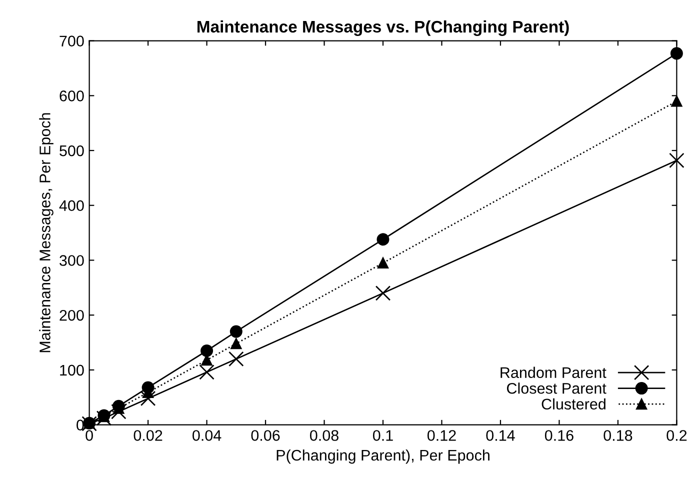 This screenshot has width=687, height=480. I want to click on y-tick-label: 500, so click(72, 150).